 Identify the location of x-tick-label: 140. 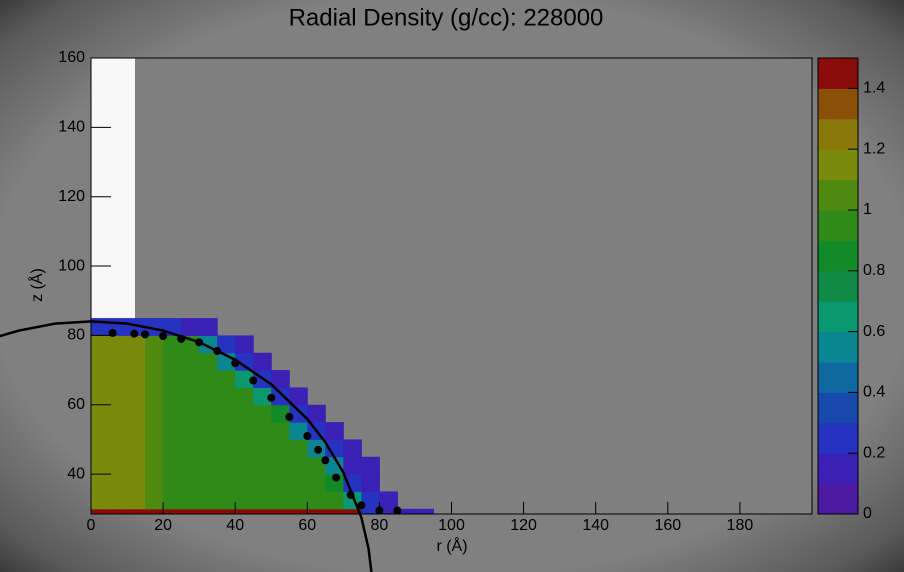
(595, 525).